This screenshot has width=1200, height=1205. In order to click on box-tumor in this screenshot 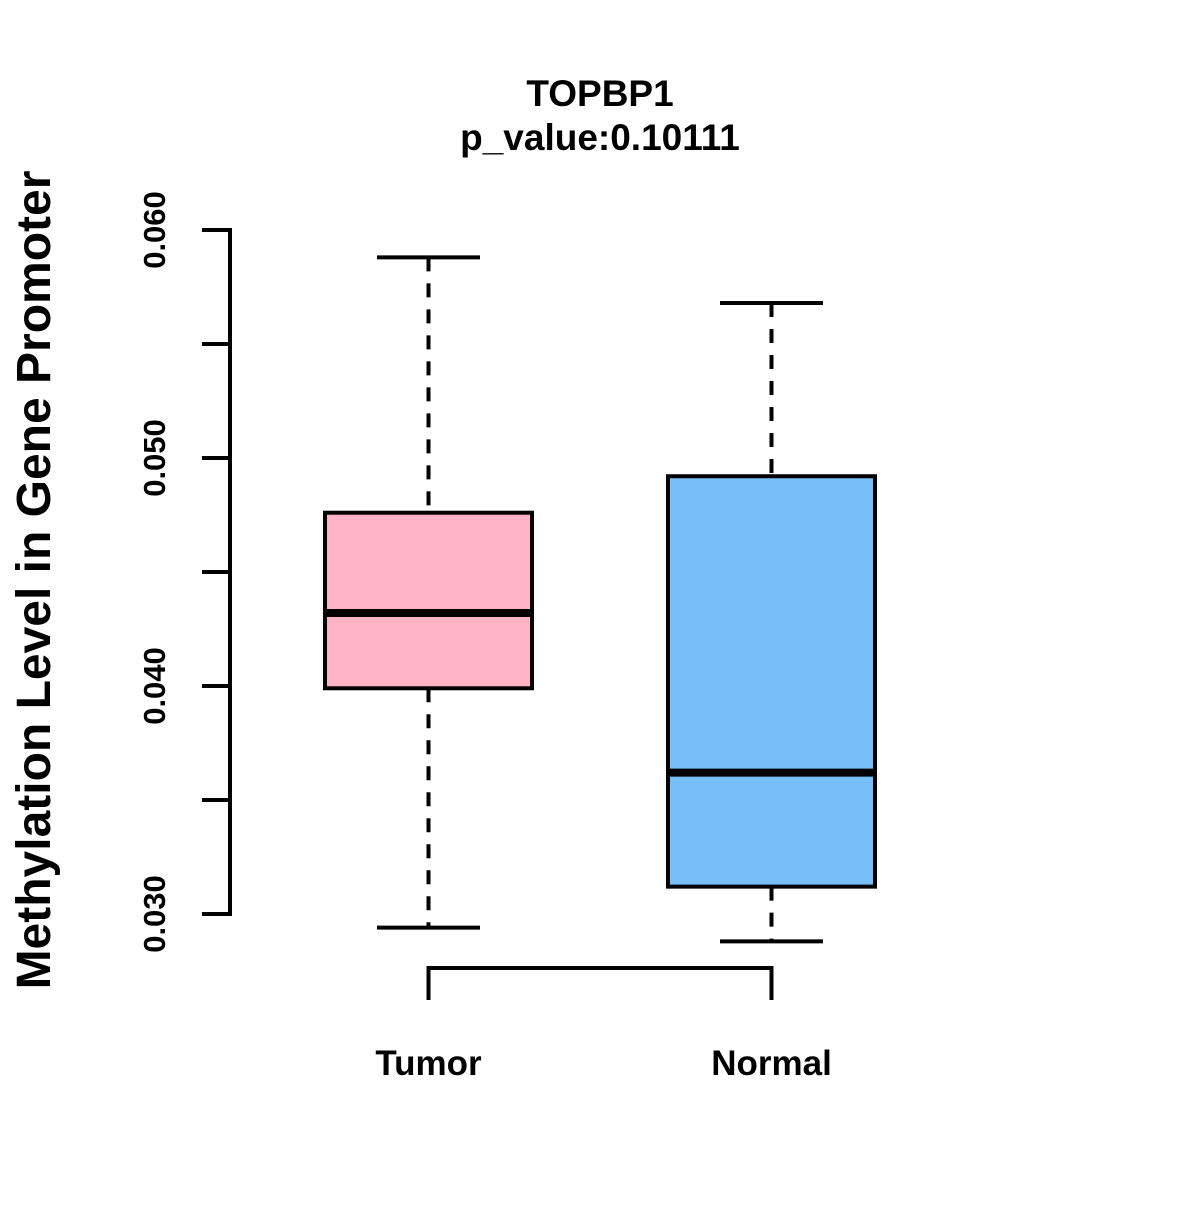, I will do `click(428, 592)`.